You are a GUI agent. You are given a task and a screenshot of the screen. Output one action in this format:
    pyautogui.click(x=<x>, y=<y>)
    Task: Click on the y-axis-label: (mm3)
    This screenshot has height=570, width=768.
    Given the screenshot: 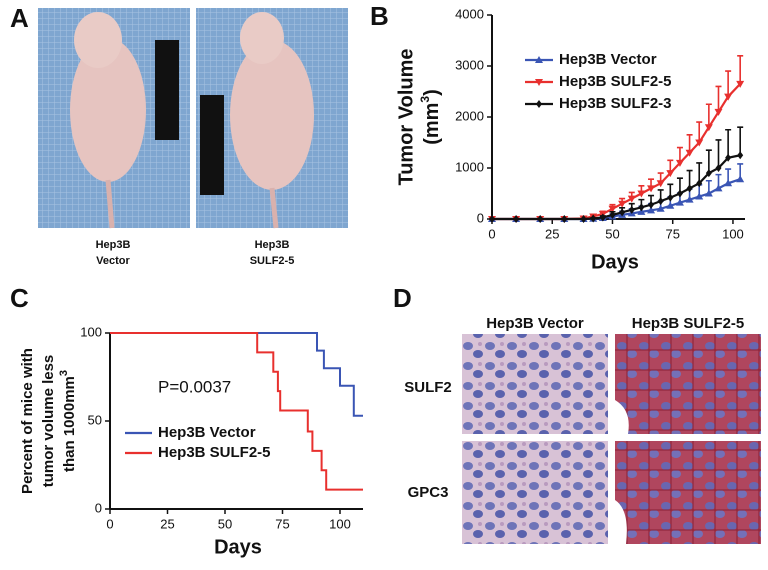 What is the action you would take?
    pyautogui.click(x=430, y=117)
    